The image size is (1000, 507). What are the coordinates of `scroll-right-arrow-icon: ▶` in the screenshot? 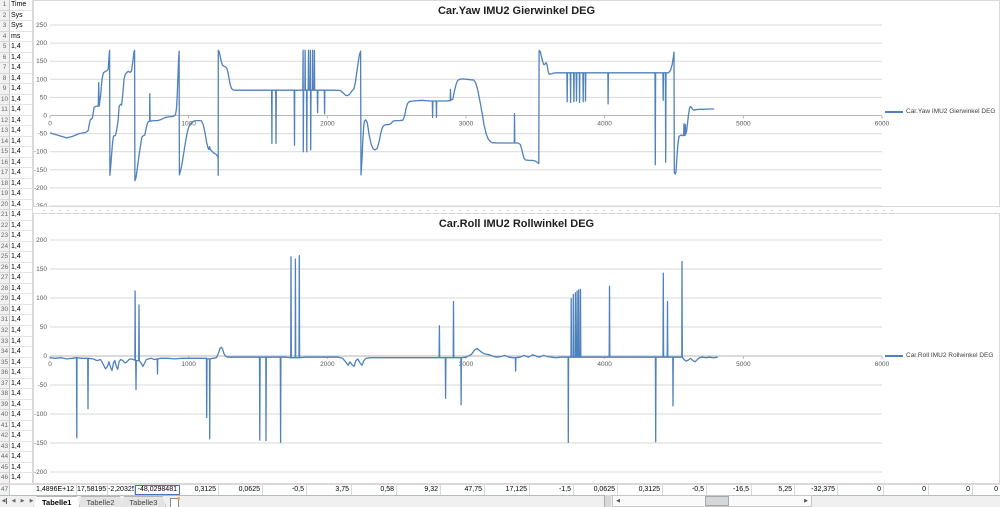 It's located at (806, 501).